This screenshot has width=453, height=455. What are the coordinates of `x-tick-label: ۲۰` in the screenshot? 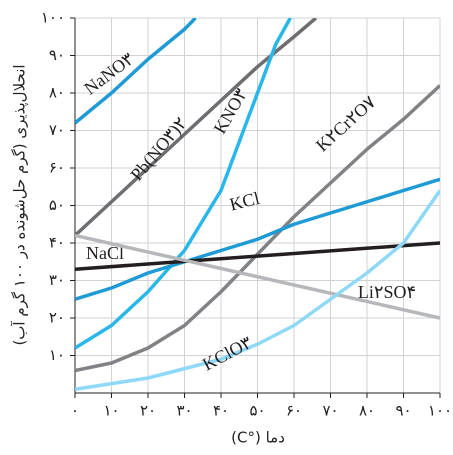 It's located at (148, 411).